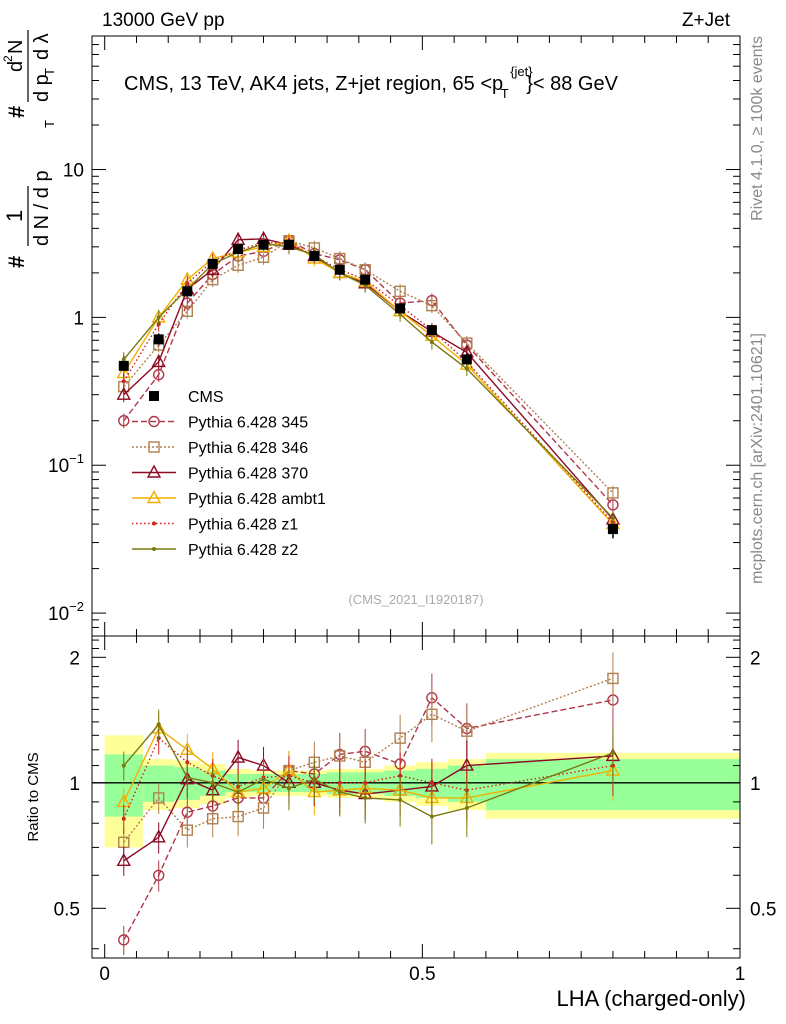 The height and width of the screenshot is (1024, 786). Describe the element at coordinates (73, 171) in the screenshot. I see `y-tick-label: 10` at that location.